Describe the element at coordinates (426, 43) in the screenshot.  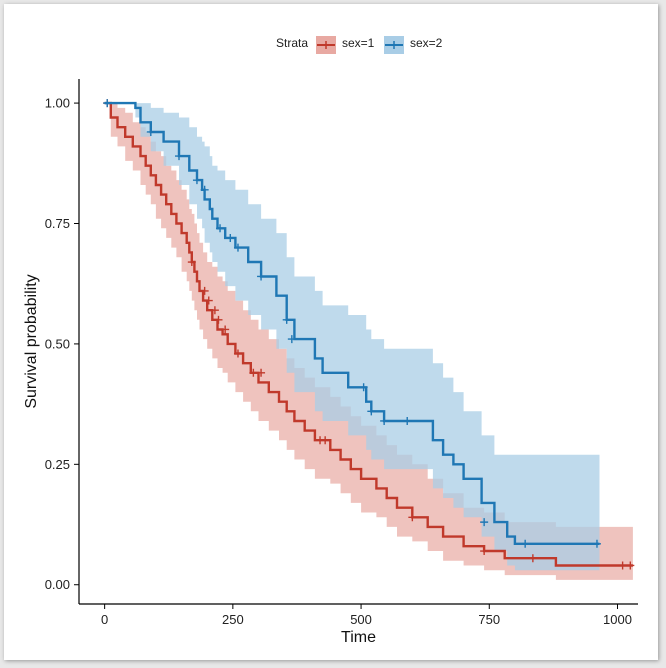
I see `legend-label-sex-2: sex=2` at that location.